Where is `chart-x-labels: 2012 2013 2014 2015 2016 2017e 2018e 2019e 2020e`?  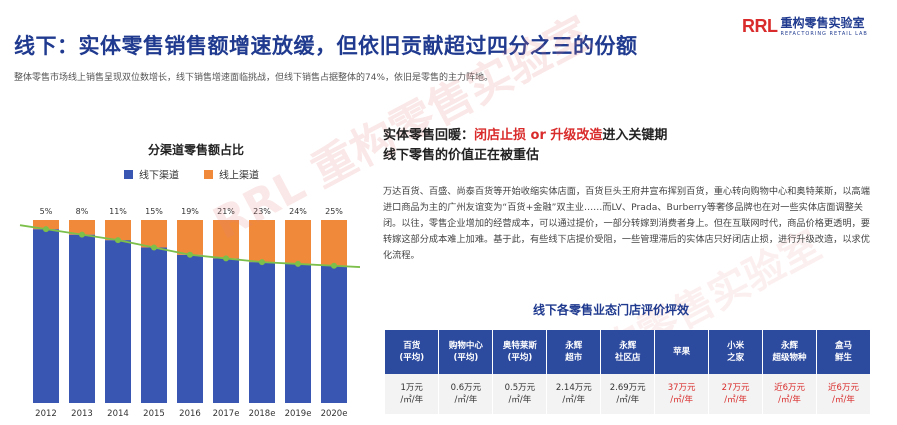
chart-x-labels: 2012 2013 2014 2015 2016 2017e 2018e 2019e 2020e is located at coordinates (191, 414).